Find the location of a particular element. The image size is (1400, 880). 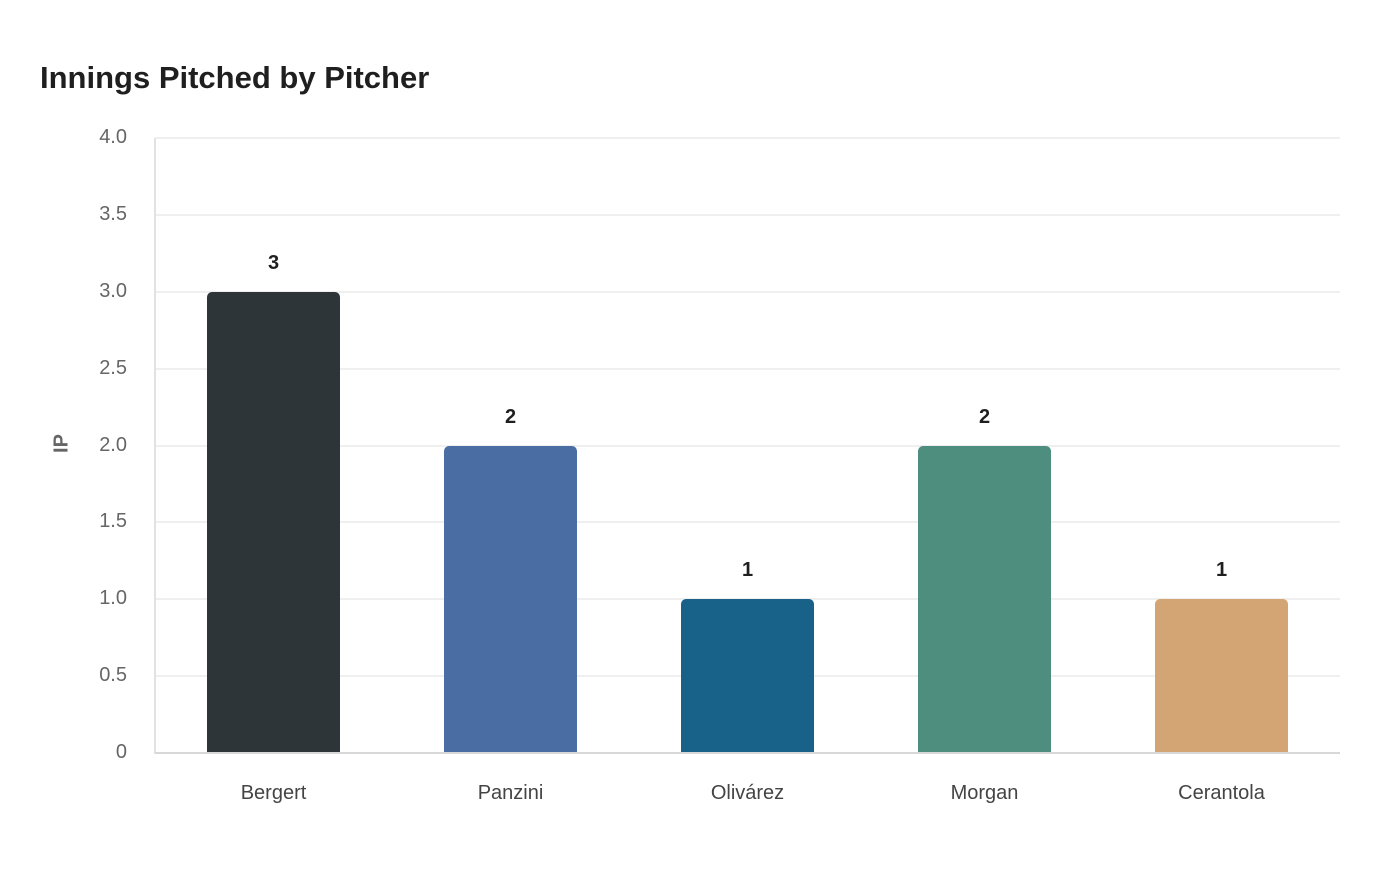

bar-cerantola is located at coordinates (1221, 676).